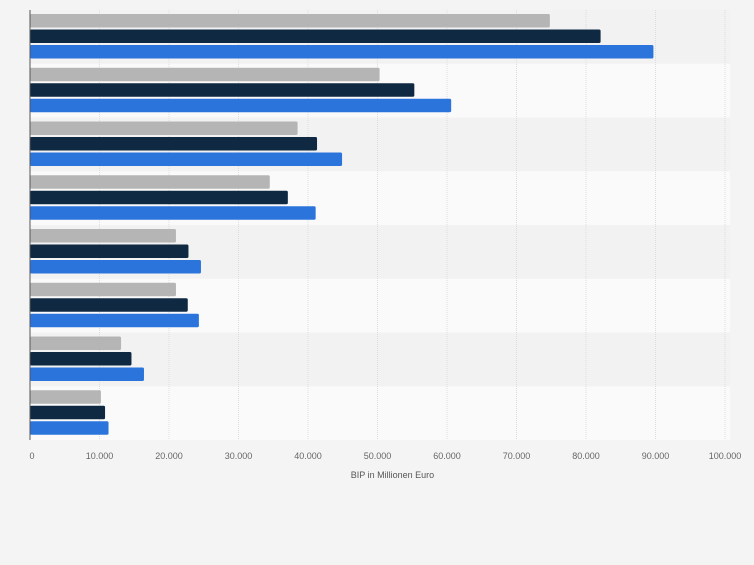  Describe the element at coordinates (725, 456) in the screenshot. I see `x-tick-label: 100.000` at that location.